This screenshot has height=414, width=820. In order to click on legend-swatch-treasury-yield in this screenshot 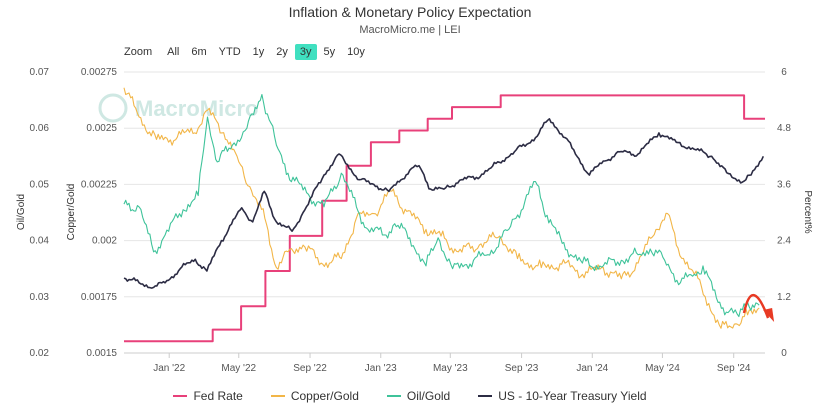, I will do `click(485, 396)`.